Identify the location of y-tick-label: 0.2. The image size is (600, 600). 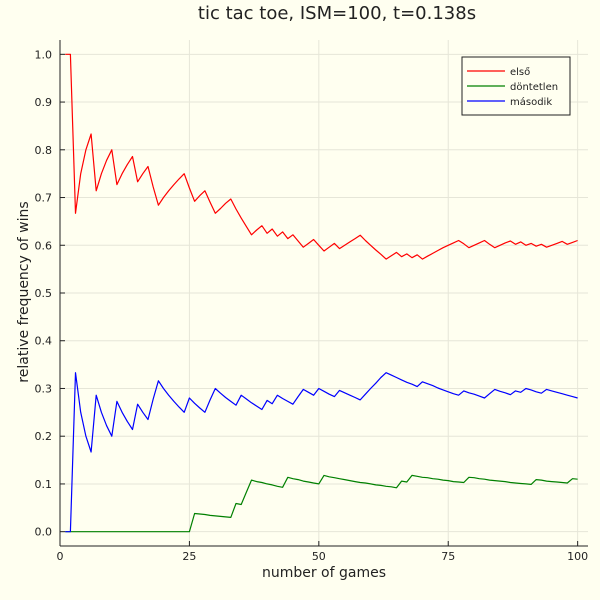
(44, 436).